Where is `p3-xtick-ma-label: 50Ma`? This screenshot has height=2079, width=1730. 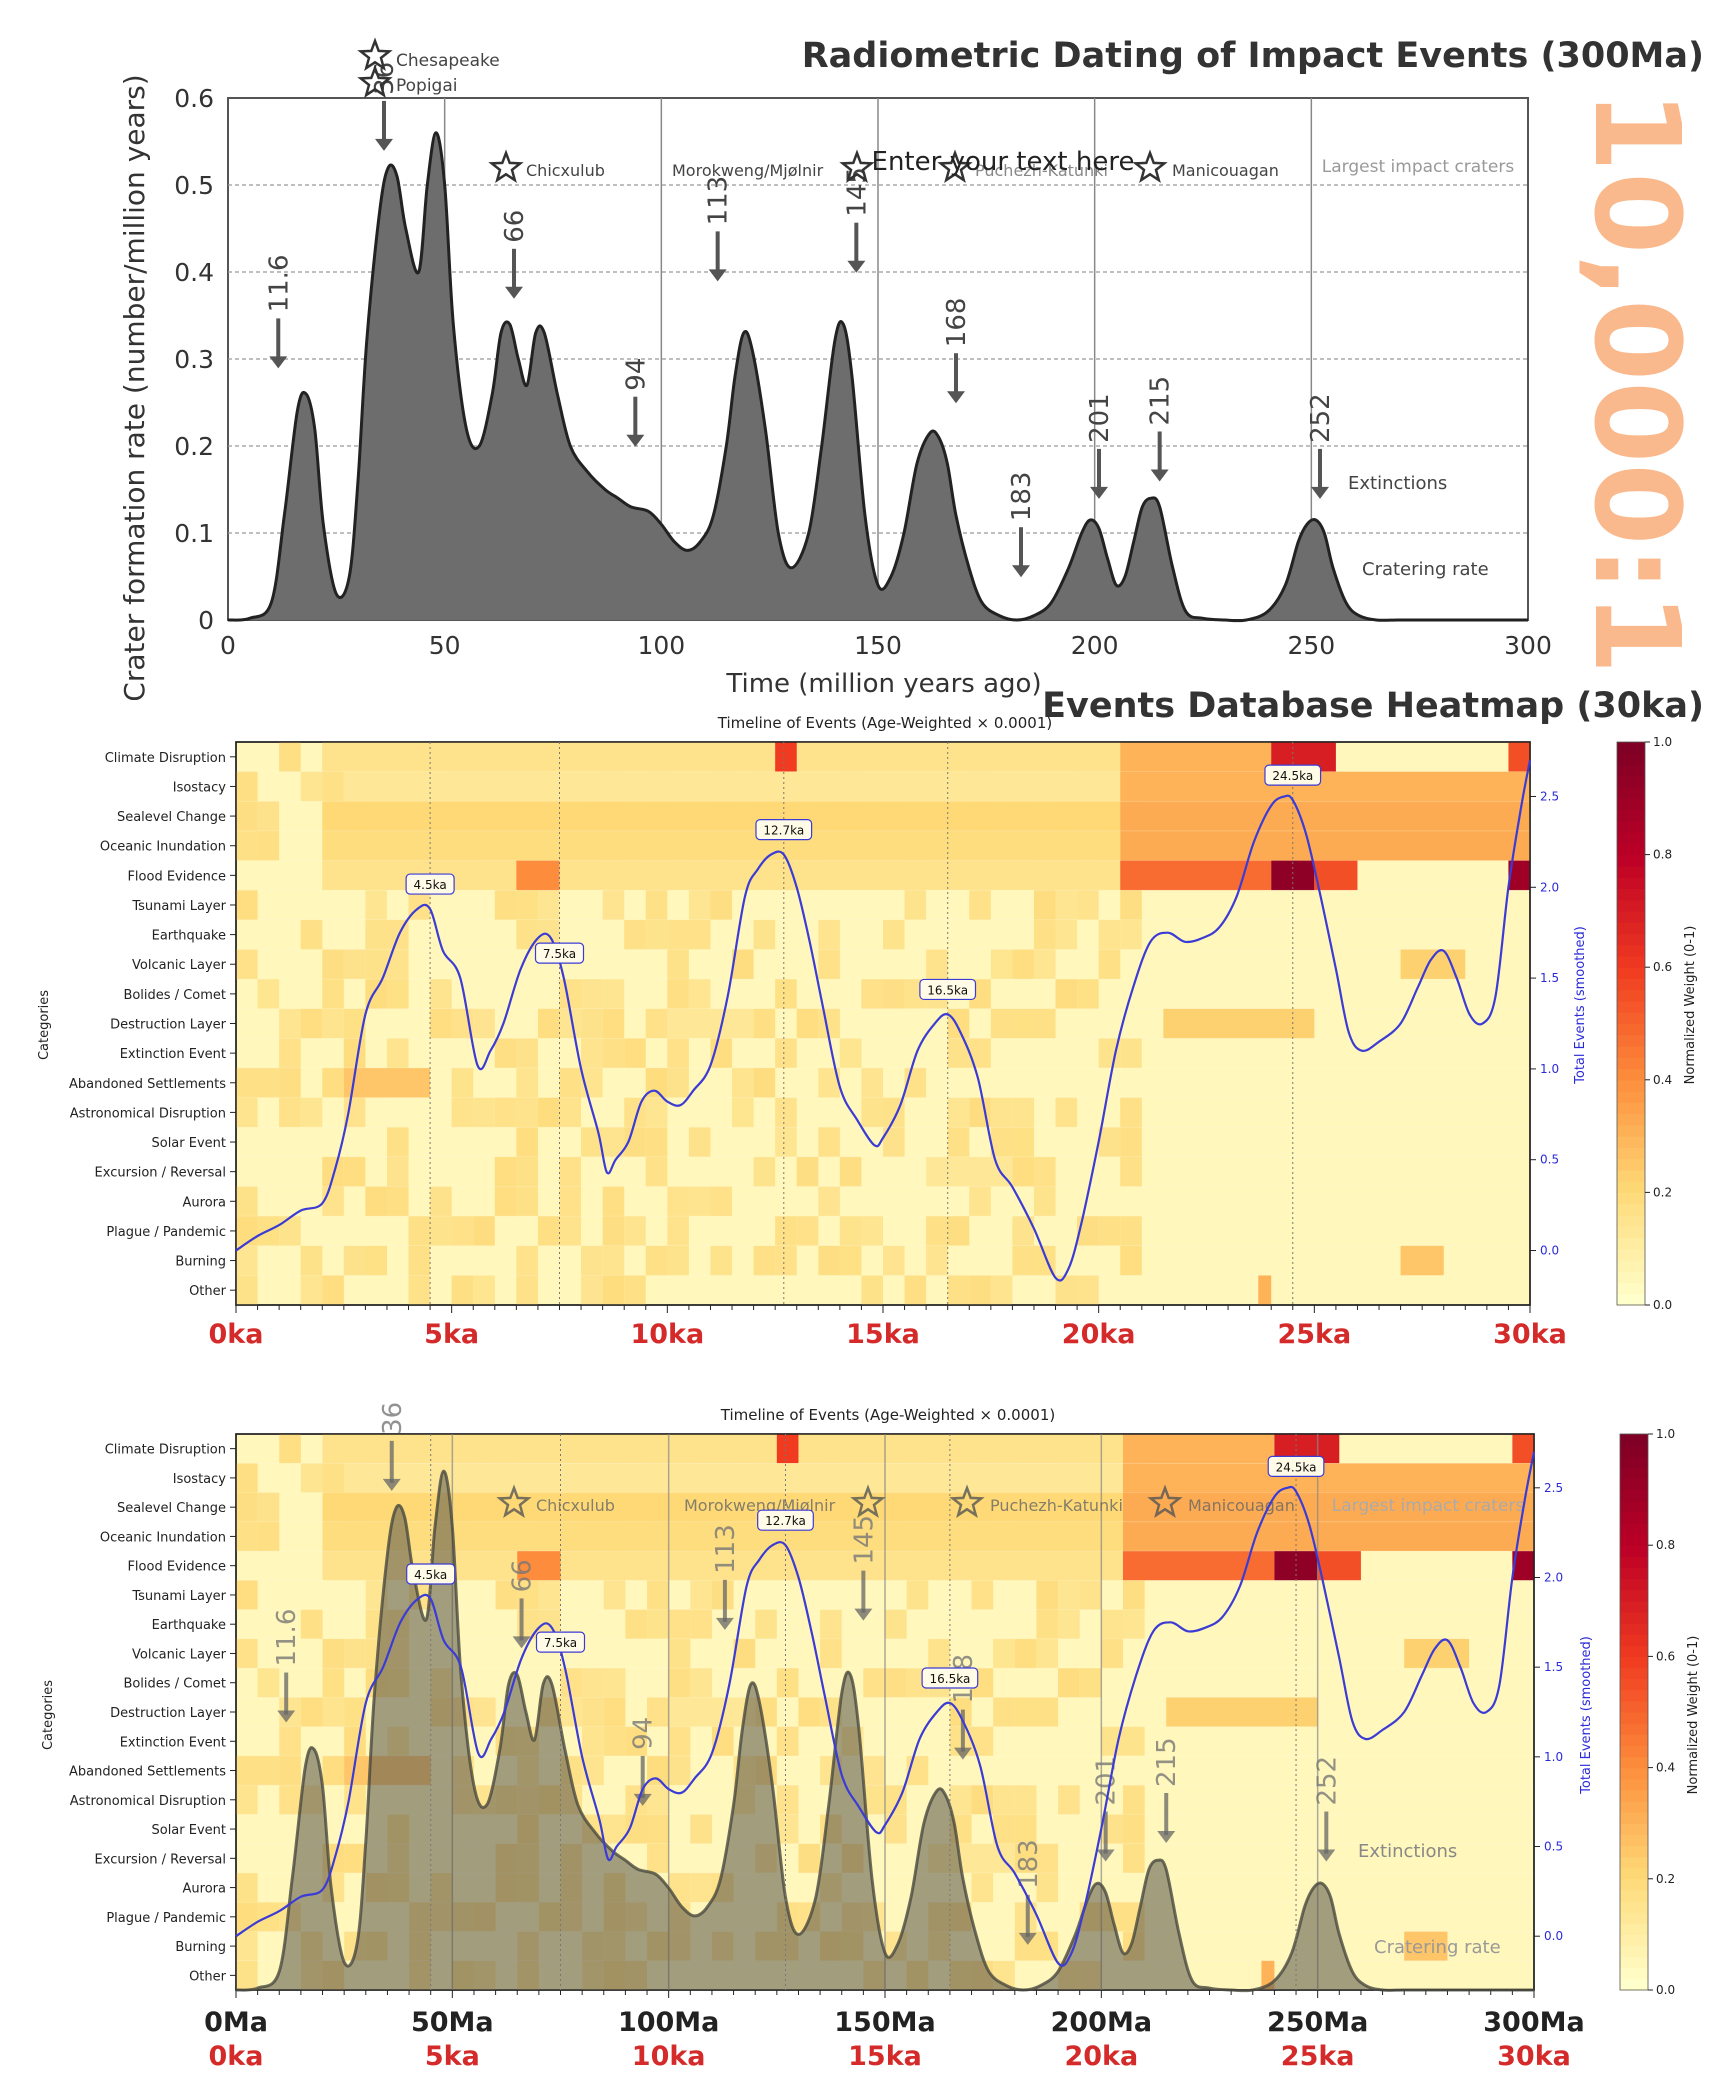 p3-xtick-ma-label: 50Ma is located at coordinates (452, 2022).